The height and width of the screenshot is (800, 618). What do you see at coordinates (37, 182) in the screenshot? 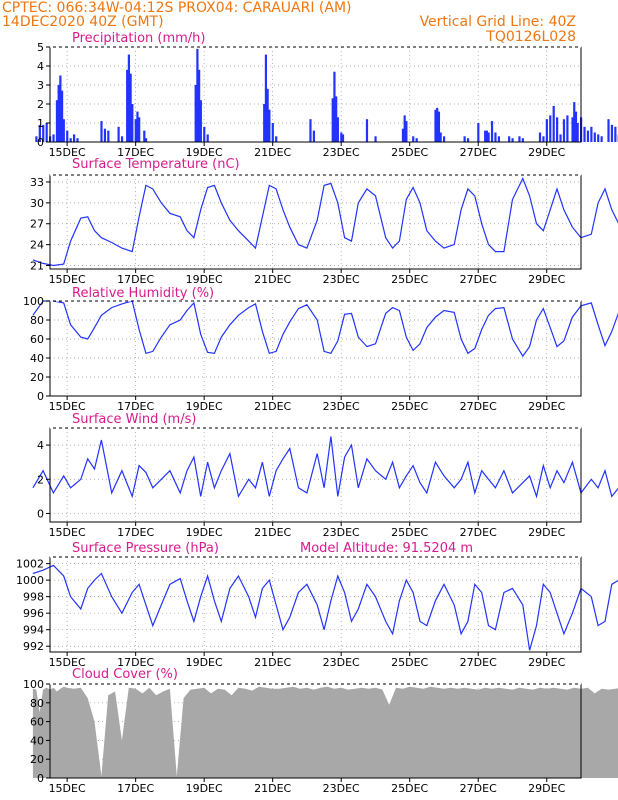
I see `temperature-ytick-label: 33` at bounding box center [37, 182].